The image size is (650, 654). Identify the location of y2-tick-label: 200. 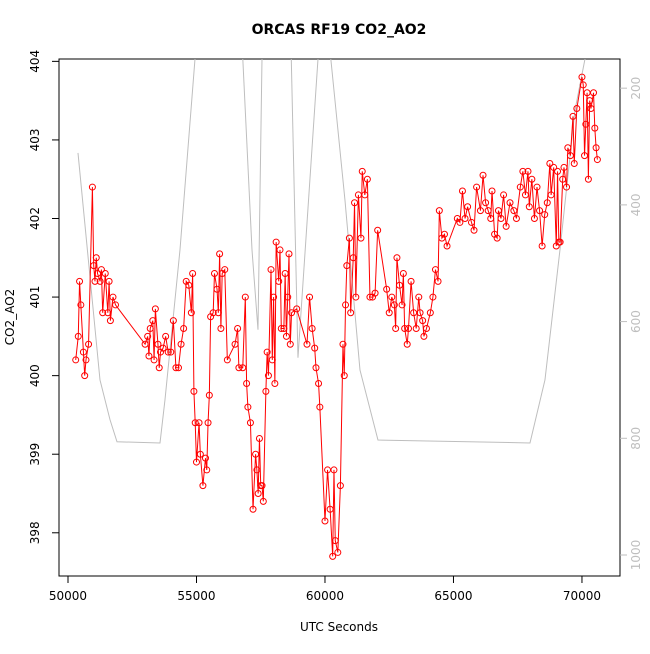
(636, 88).